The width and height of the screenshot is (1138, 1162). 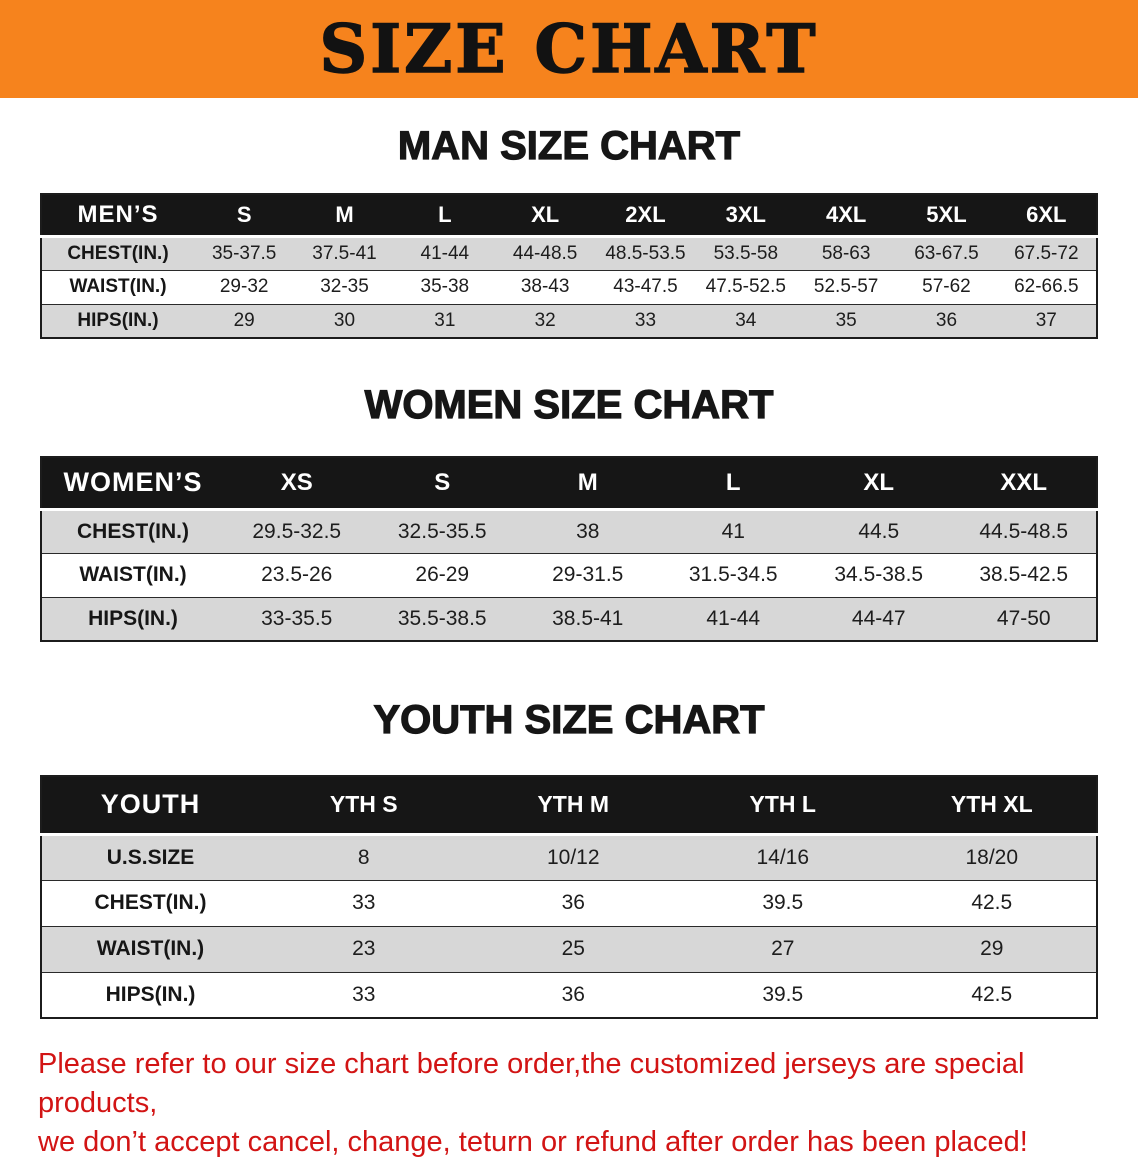 I want to click on header-row: YOUTH YTH S YTH M YTH L YTH XL, so click(x=569, y=806).